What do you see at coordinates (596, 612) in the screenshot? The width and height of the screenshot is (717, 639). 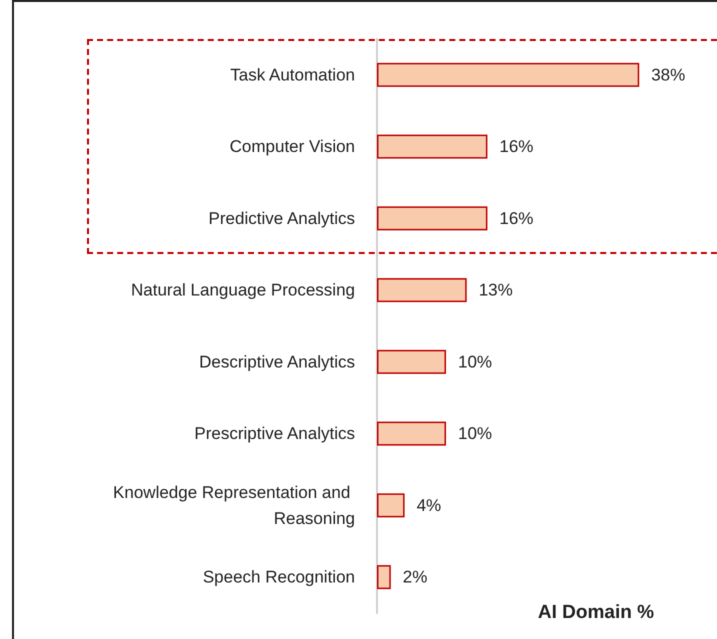 I see `text: AI Domain %` at bounding box center [596, 612].